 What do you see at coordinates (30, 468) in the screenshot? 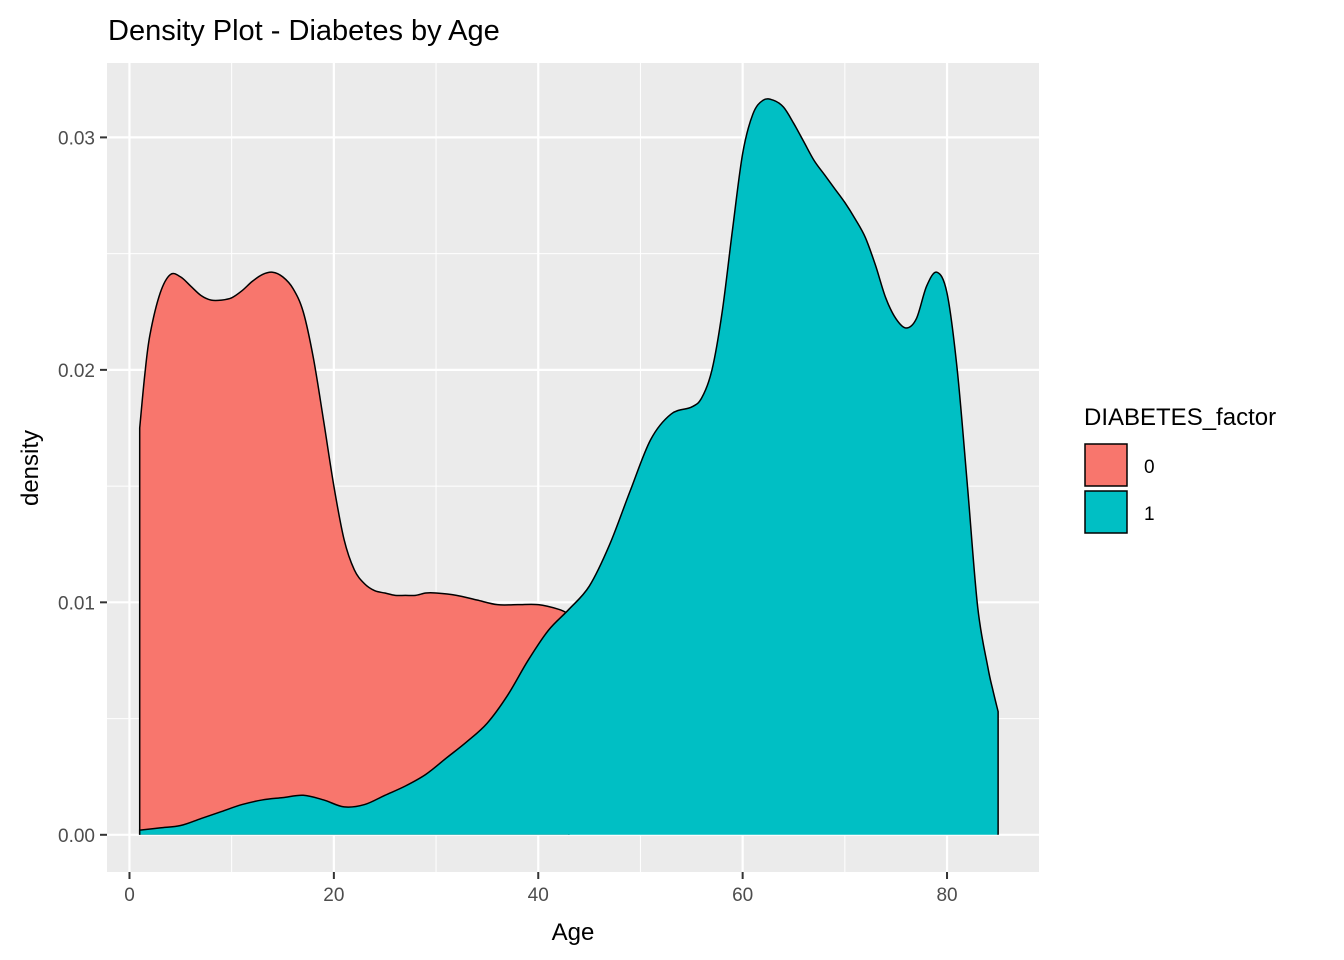
I see `y-axis-title: density` at bounding box center [30, 468].